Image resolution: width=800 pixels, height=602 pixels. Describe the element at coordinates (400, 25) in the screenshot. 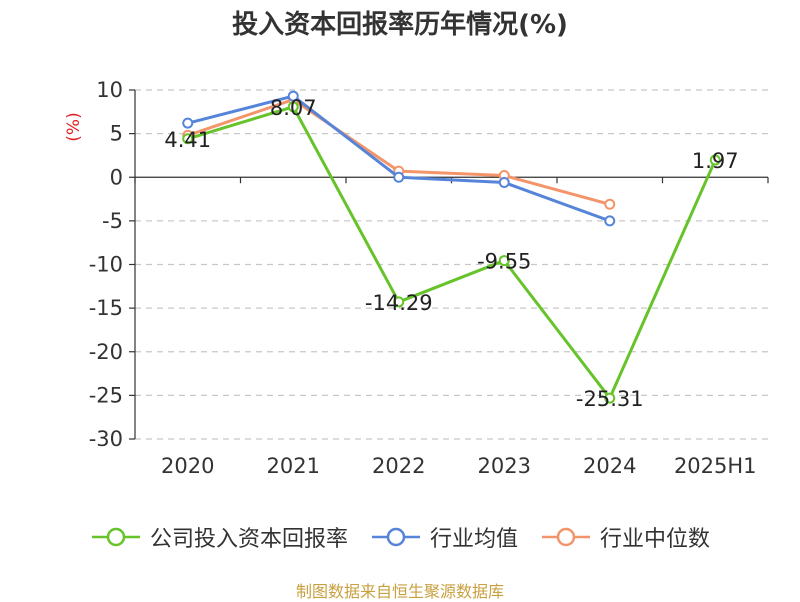

I see `page-title: 投入资本回报率历年情况(%)` at that location.